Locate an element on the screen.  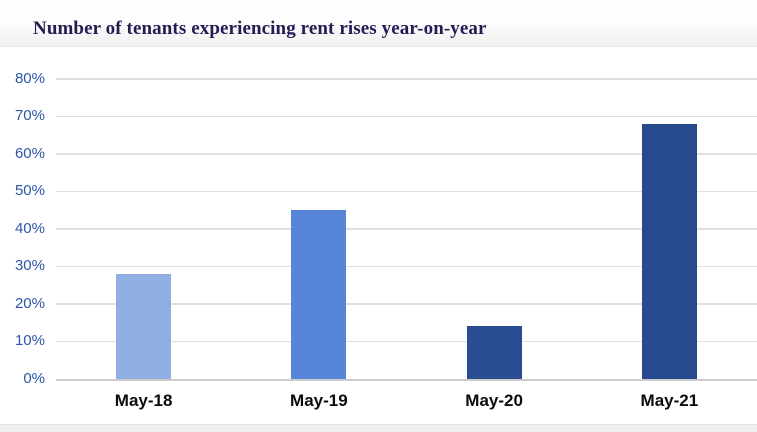
y-tick-label-30: 30% is located at coordinates (29, 266).